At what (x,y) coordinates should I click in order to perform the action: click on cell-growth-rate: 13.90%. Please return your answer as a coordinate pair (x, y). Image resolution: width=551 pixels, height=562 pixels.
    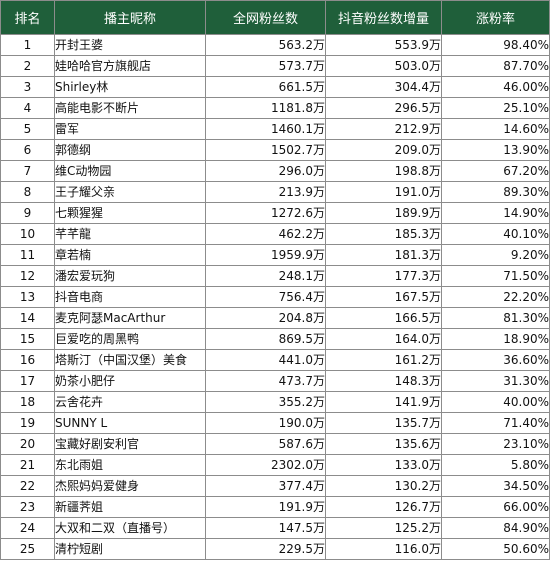
    Looking at the image, I should click on (495, 150).